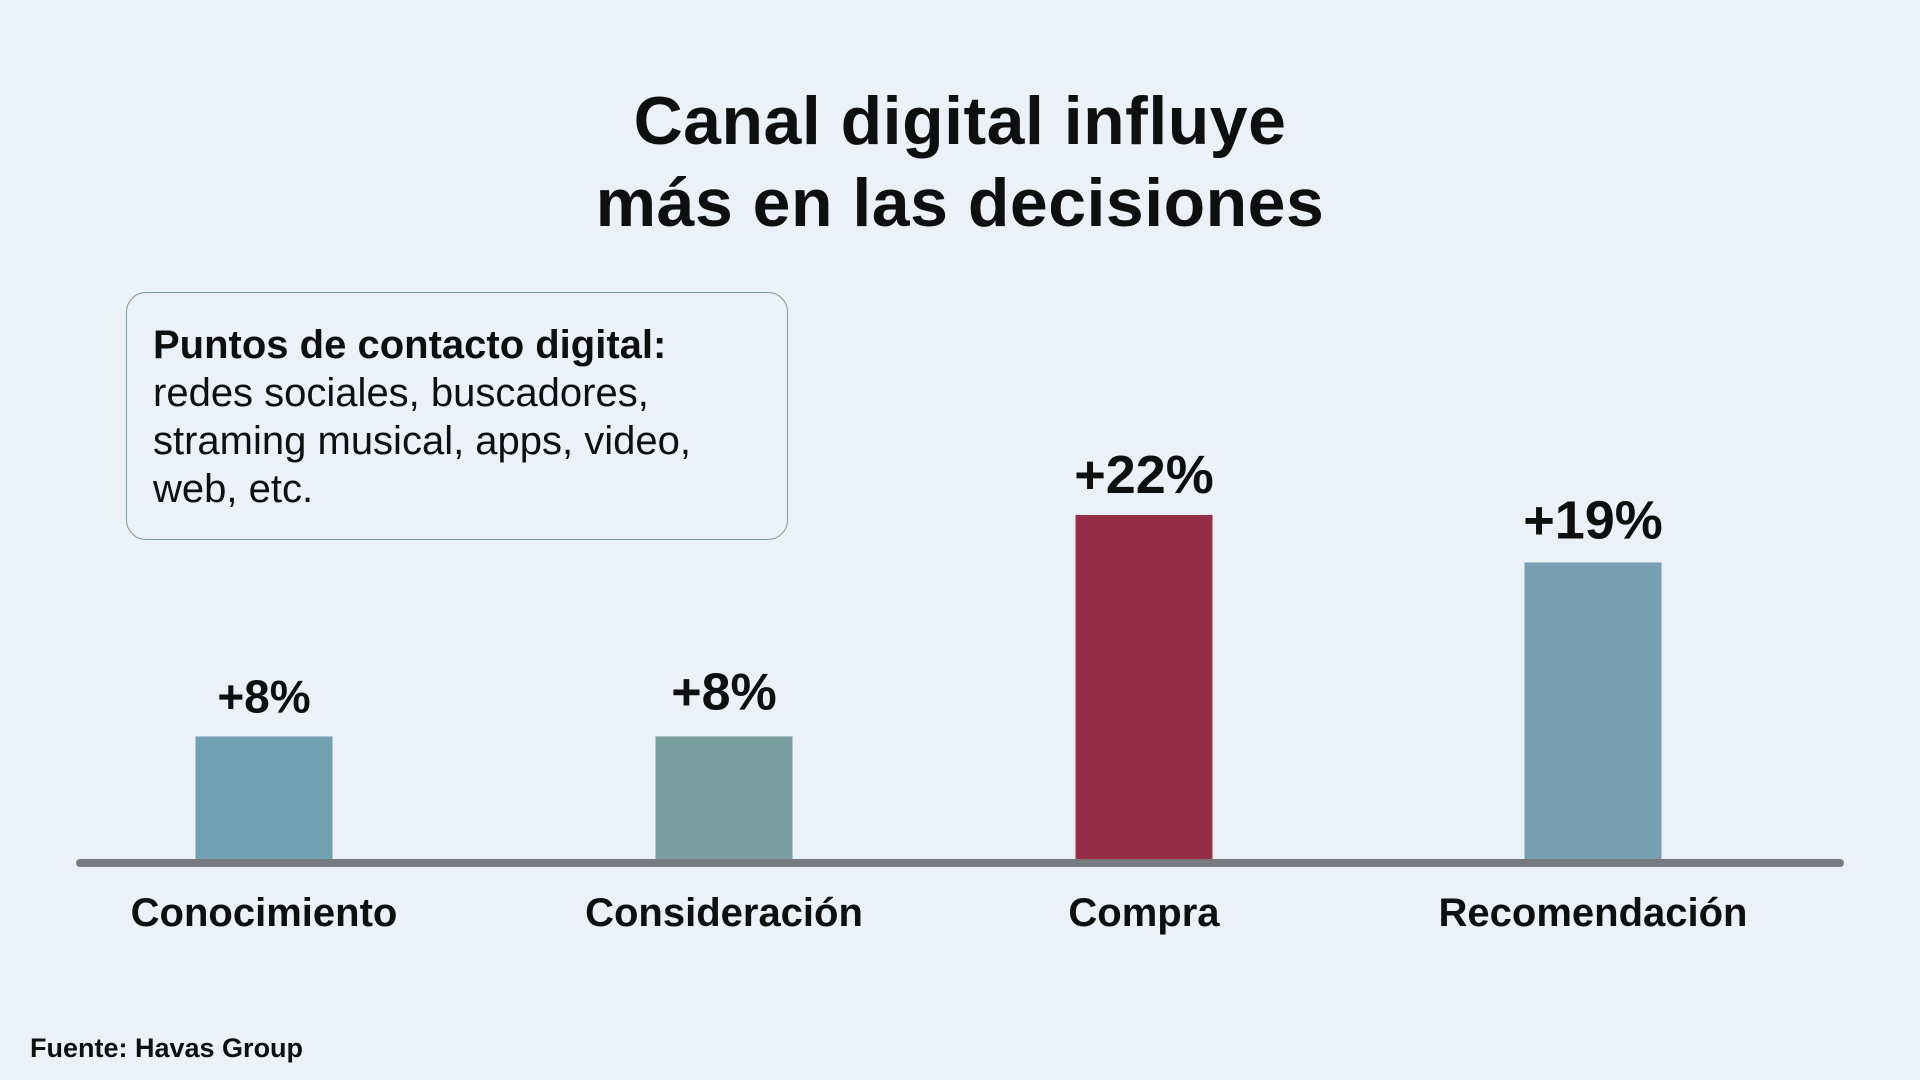 Image resolution: width=1920 pixels, height=1080 pixels. What do you see at coordinates (167, 1048) in the screenshot?
I see `source-note: Fuente: Havas Group` at bounding box center [167, 1048].